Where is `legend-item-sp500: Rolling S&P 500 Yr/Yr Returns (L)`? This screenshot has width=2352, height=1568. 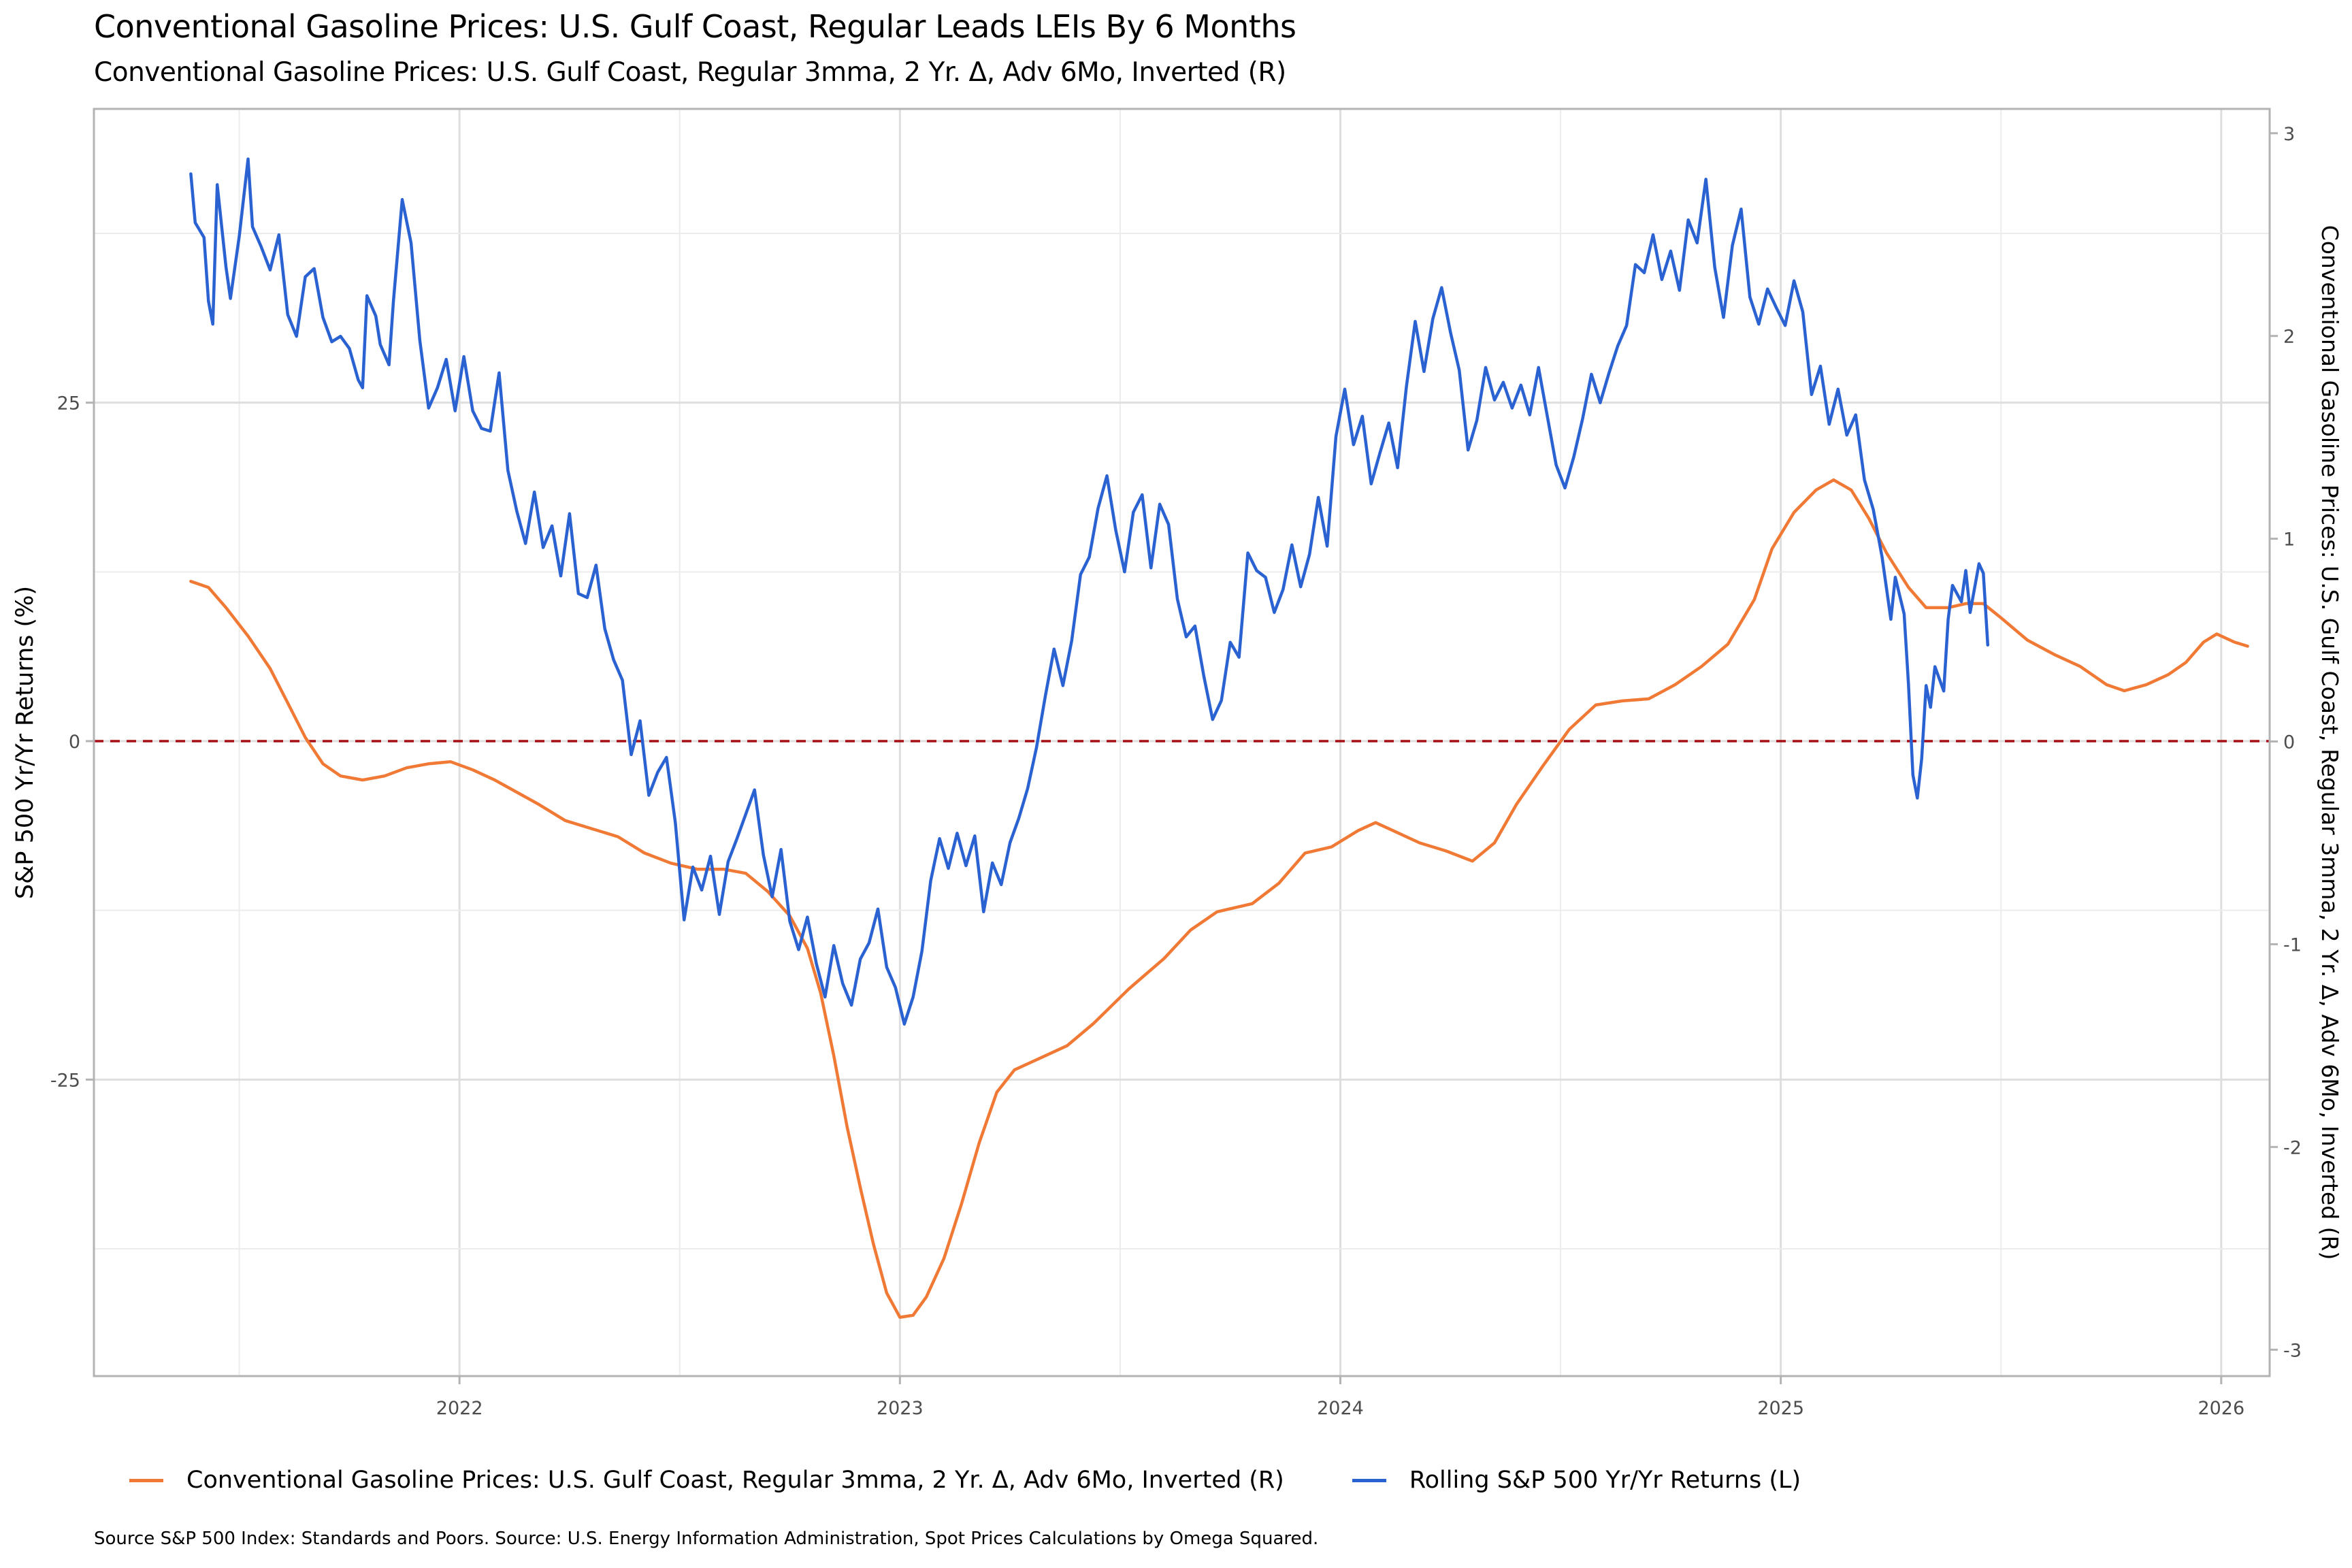
legend-item-sp500: Rolling S&P 500 Yr/Yr Returns (L) is located at coordinates (1577, 1481).